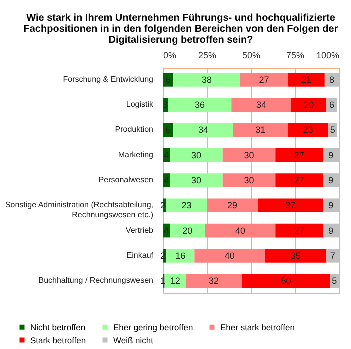  I want to click on x-tick-label: 75%, so click(295, 55).